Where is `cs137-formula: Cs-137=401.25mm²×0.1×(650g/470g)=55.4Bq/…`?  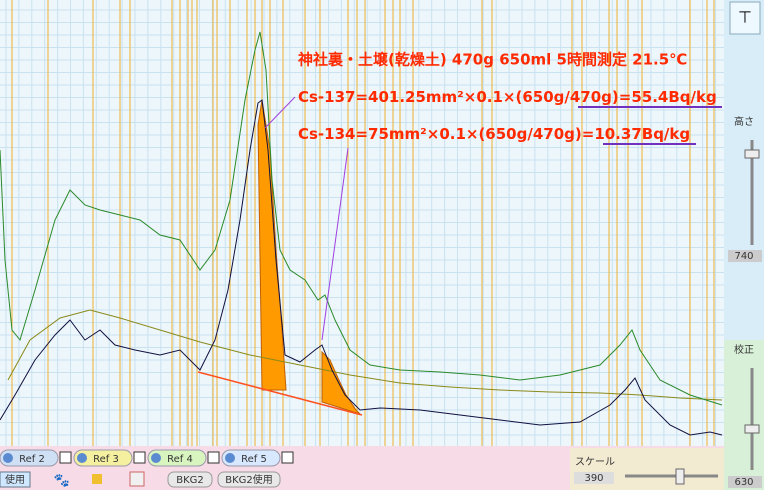
cs137-formula: Cs-137=401.25mm²×0.1×(650g/470g)=55.4Bq/… is located at coordinates (507, 97).